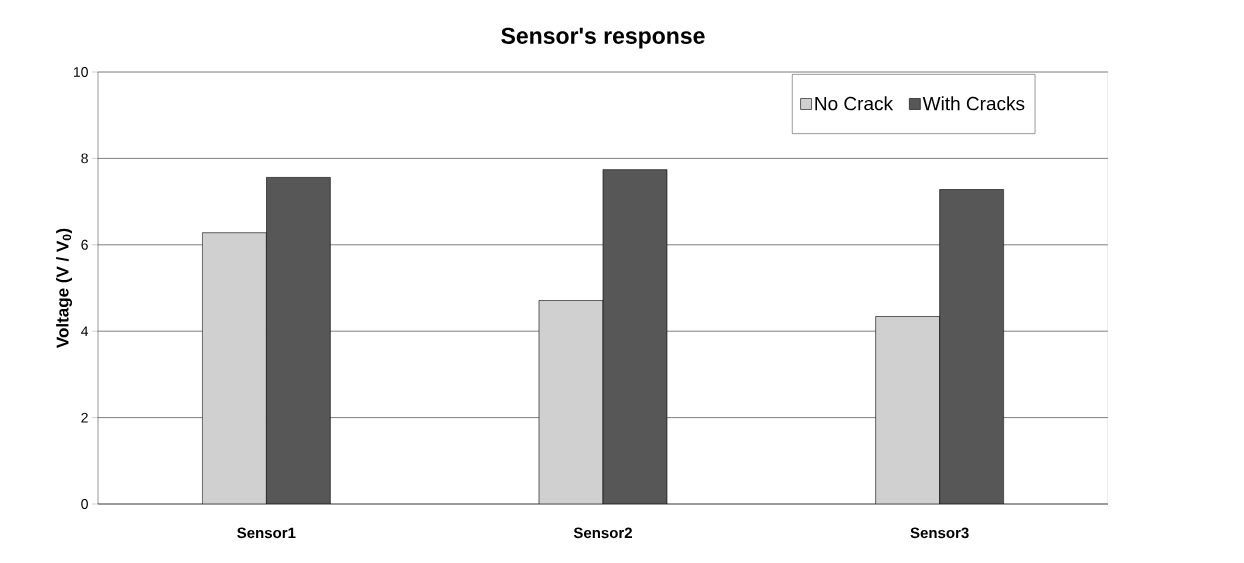 The height and width of the screenshot is (563, 1244). I want to click on y-tick-label: 8, so click(84, 158).